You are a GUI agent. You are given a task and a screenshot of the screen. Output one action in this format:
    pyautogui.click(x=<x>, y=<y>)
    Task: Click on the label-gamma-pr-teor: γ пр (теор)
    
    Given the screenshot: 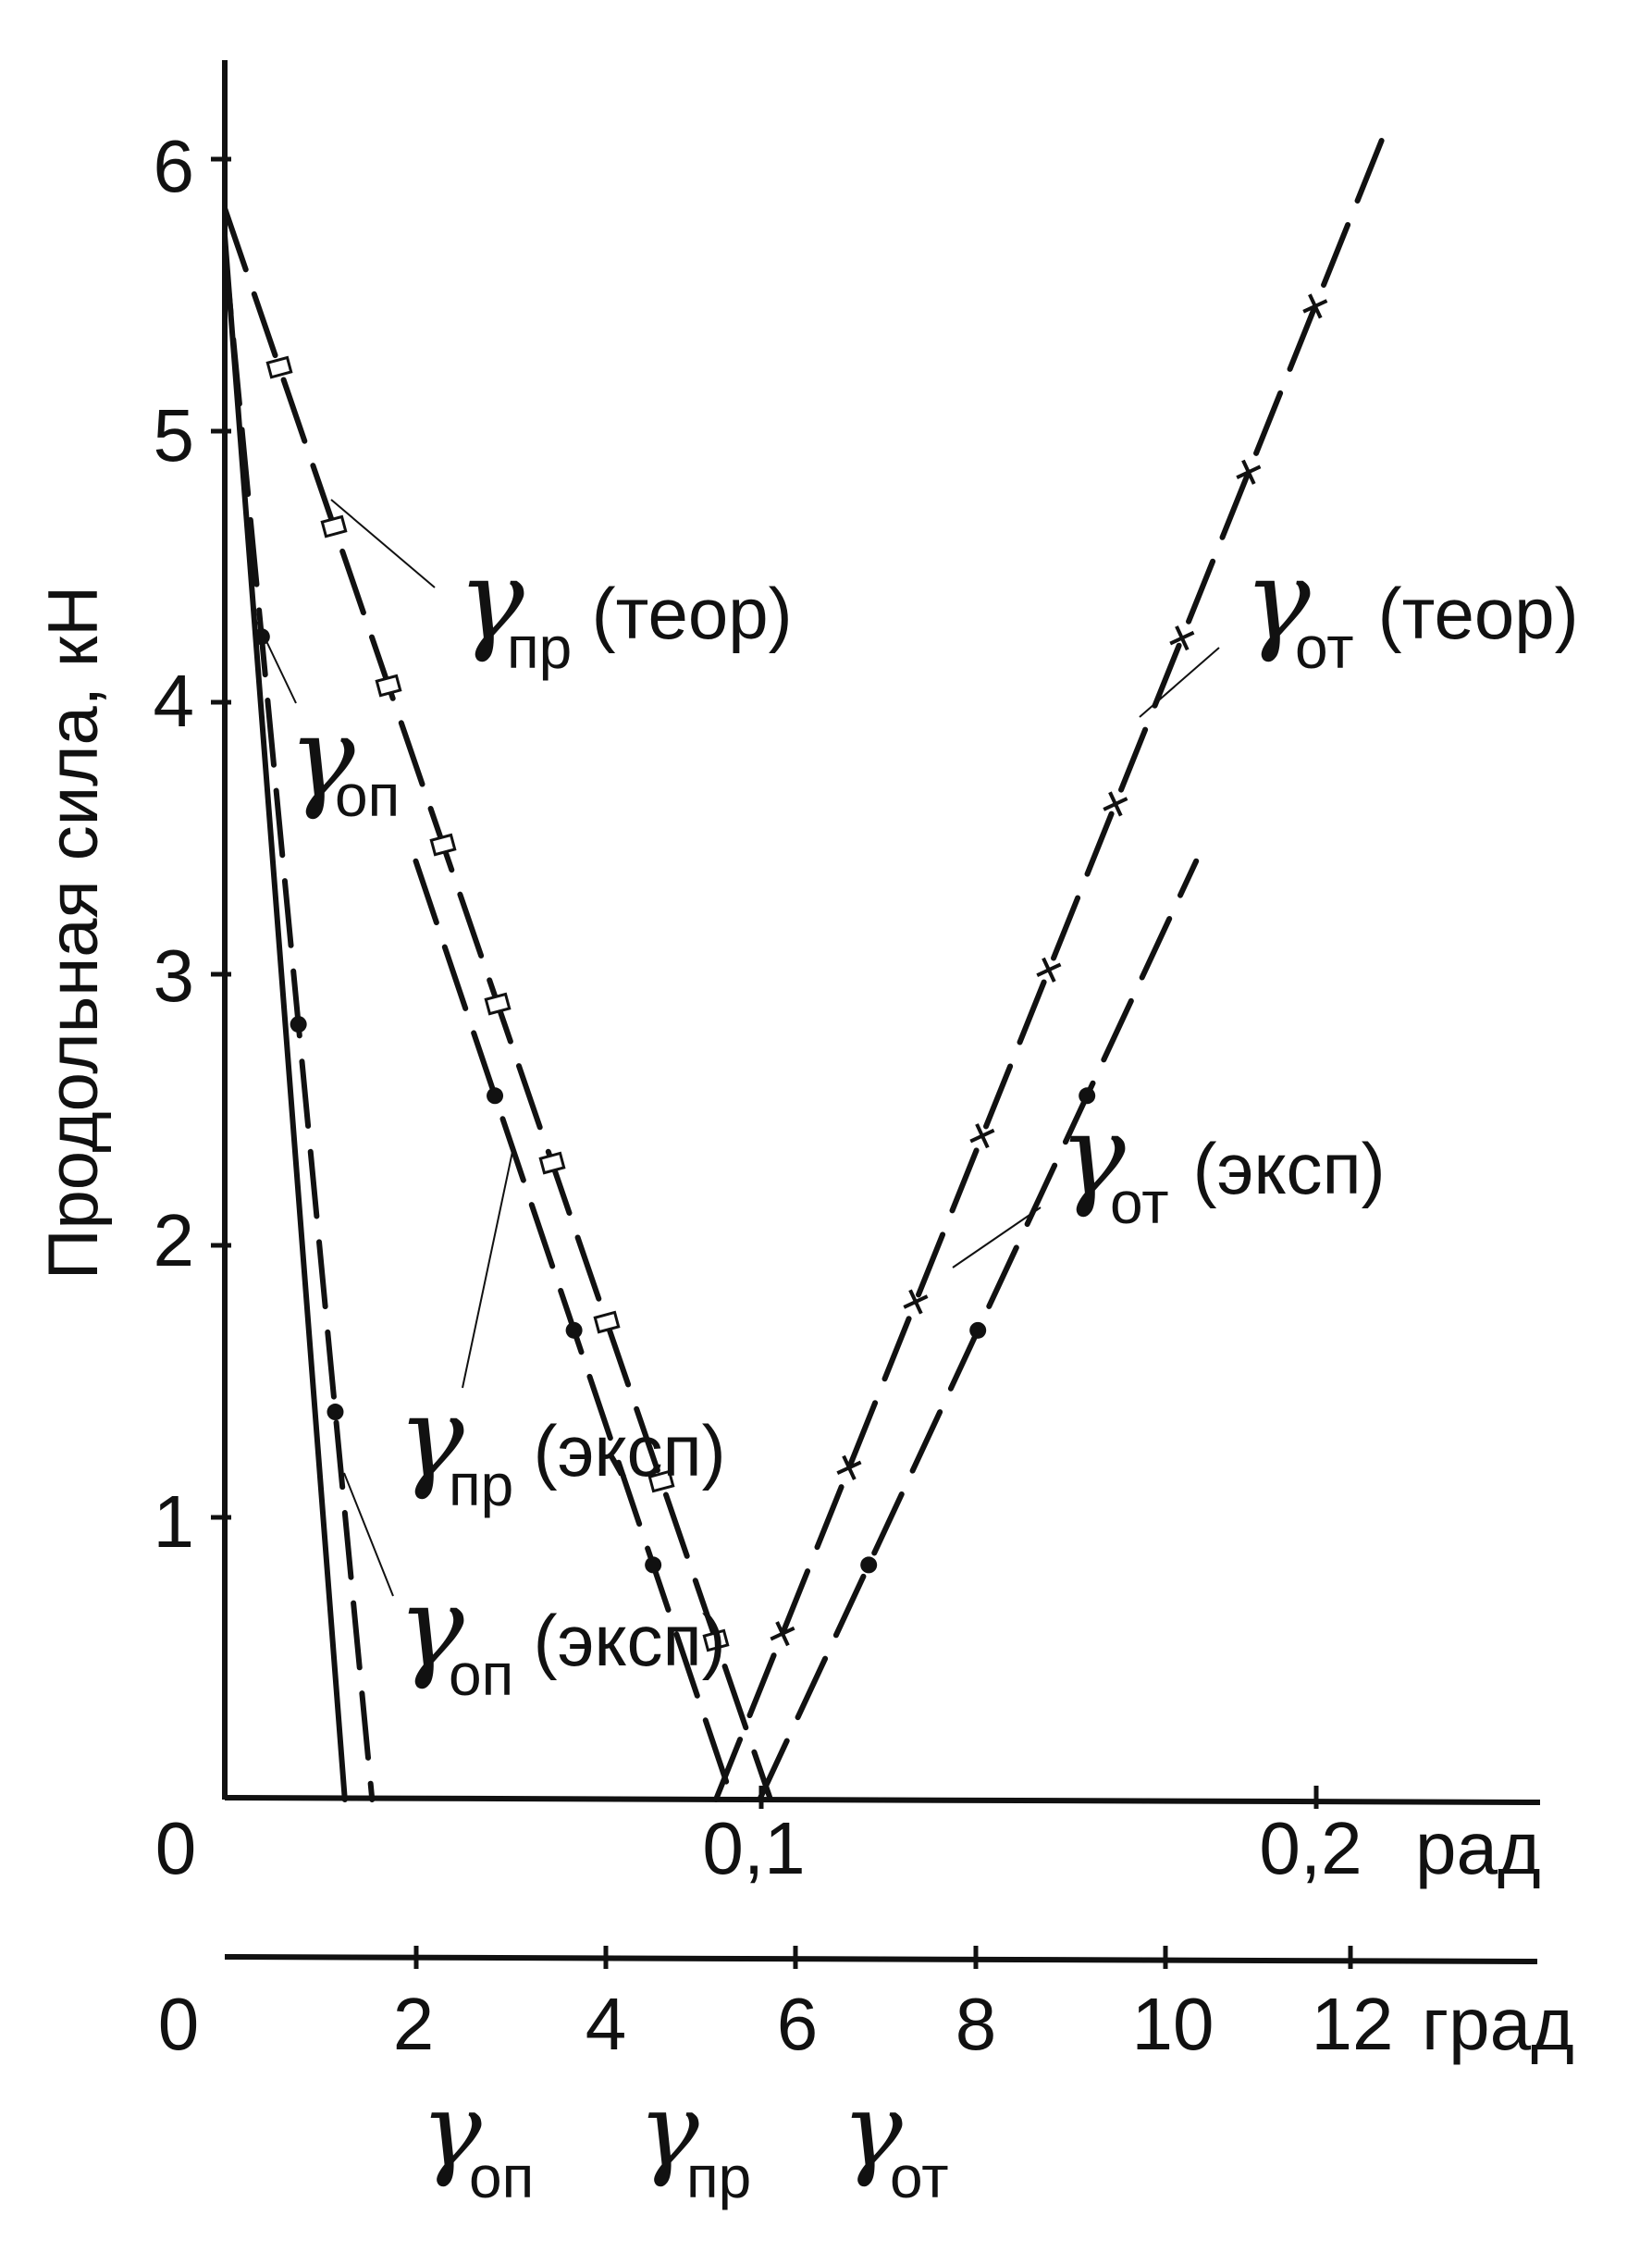 What is the action you would take?
    pyautogui.click(x=625, y=609)
    